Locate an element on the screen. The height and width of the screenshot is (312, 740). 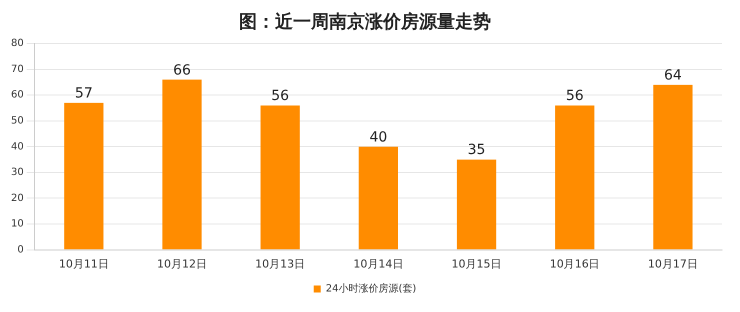
y-tick-label: 80 is located at coordinates (17, 44).